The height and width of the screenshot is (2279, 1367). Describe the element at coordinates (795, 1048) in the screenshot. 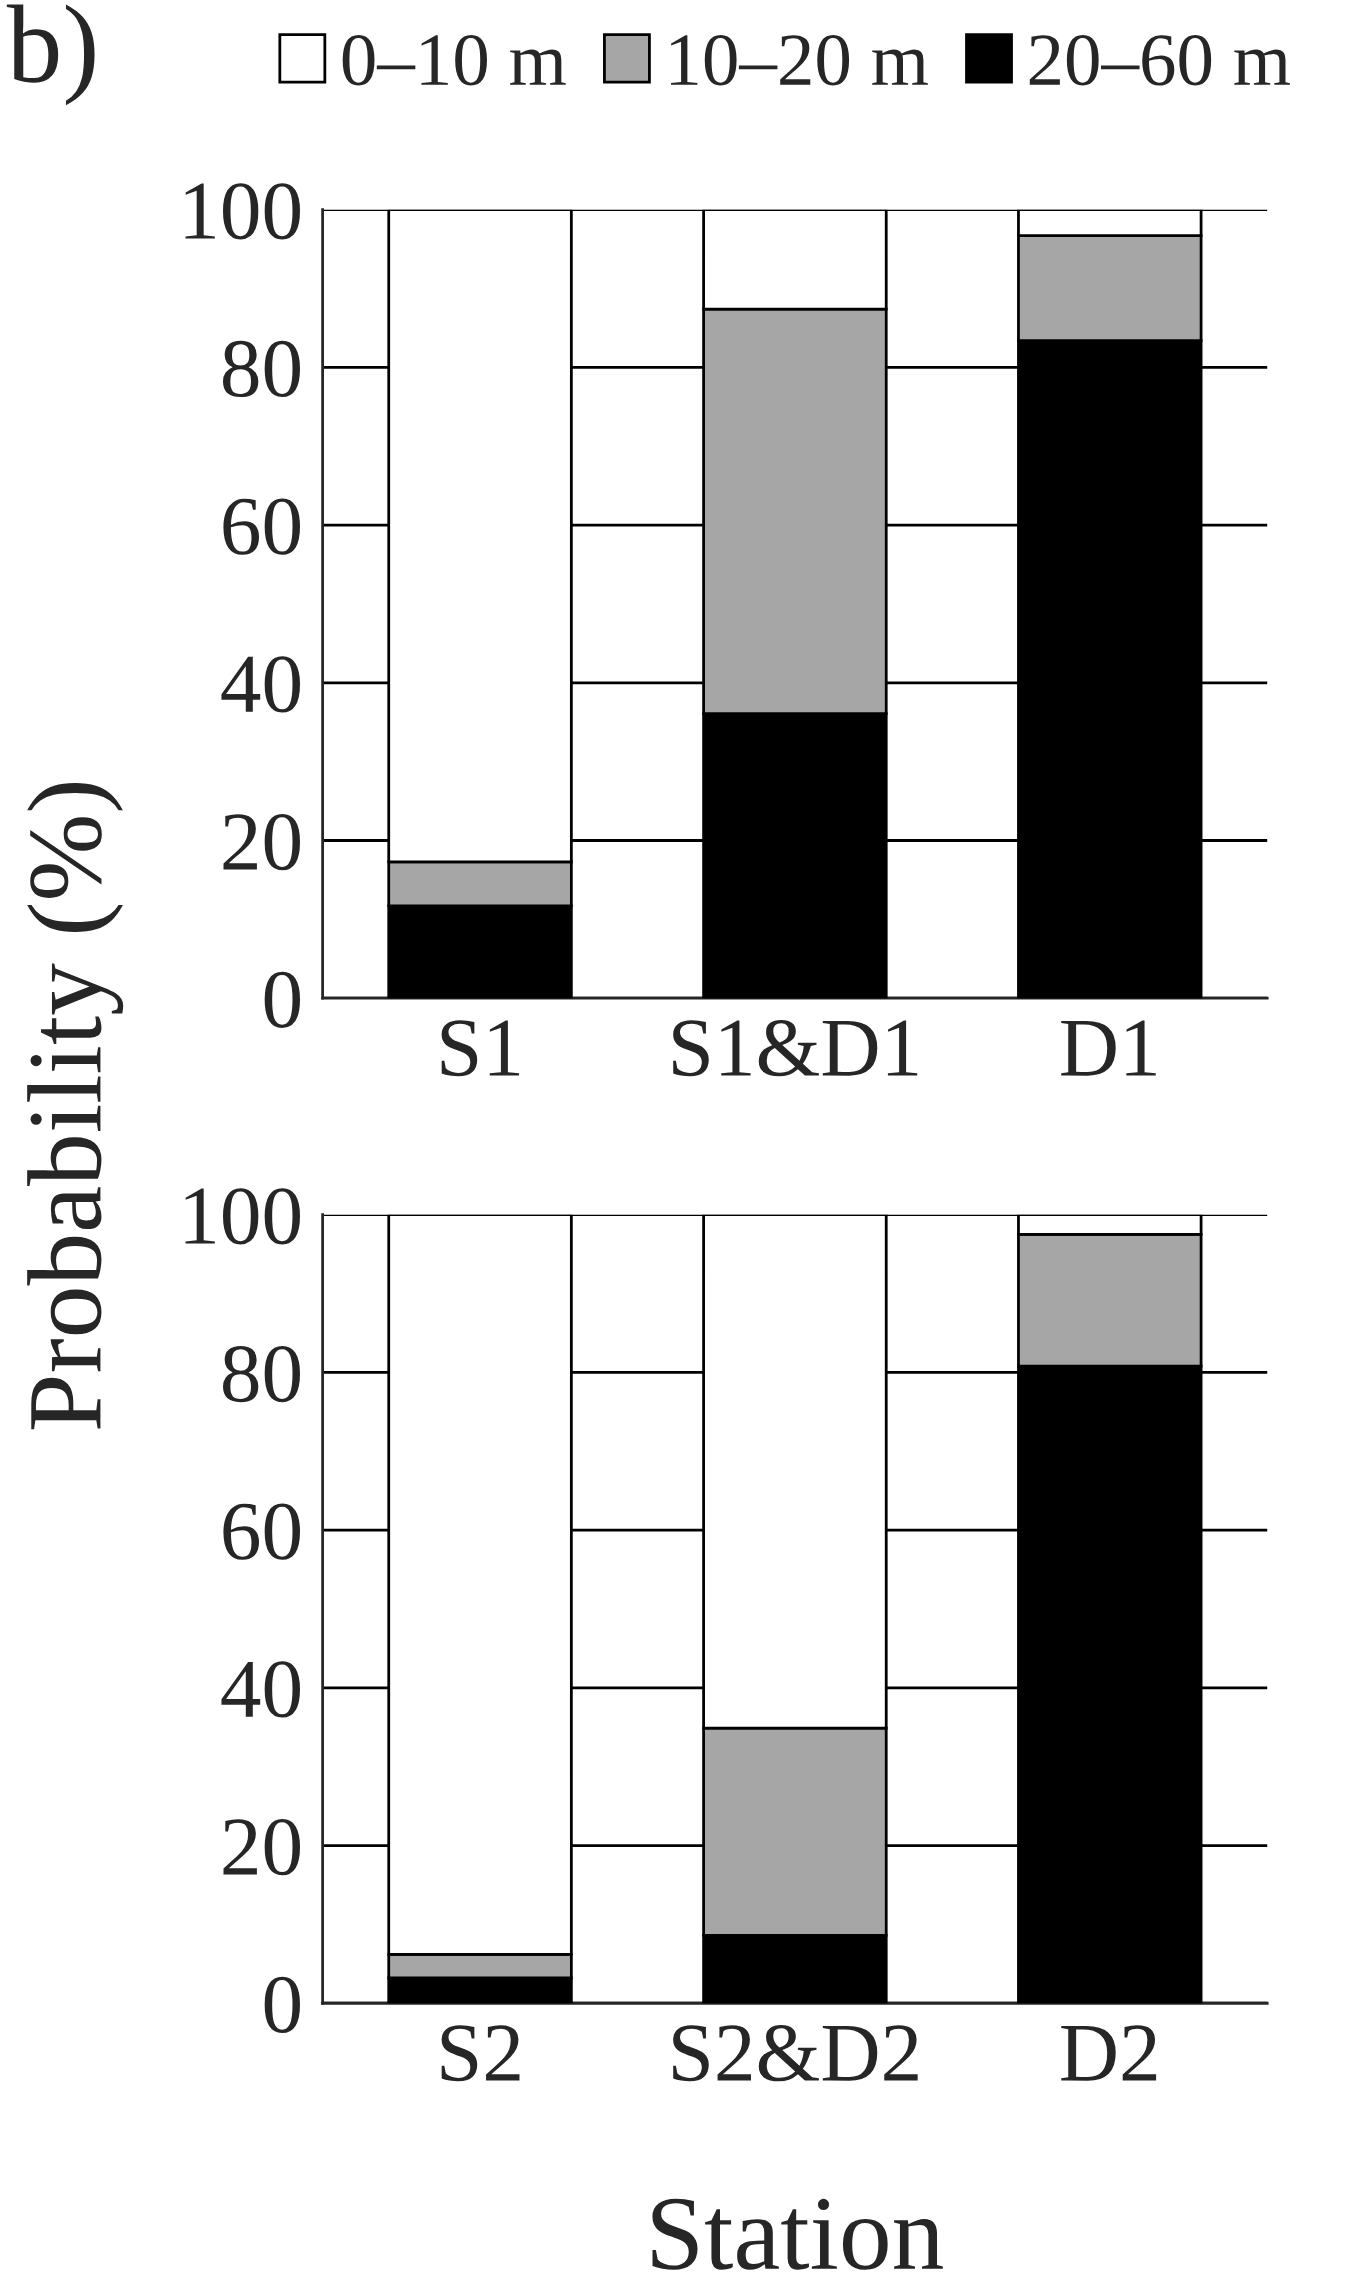

I see `x-tick-label: S1&D1` at that location.